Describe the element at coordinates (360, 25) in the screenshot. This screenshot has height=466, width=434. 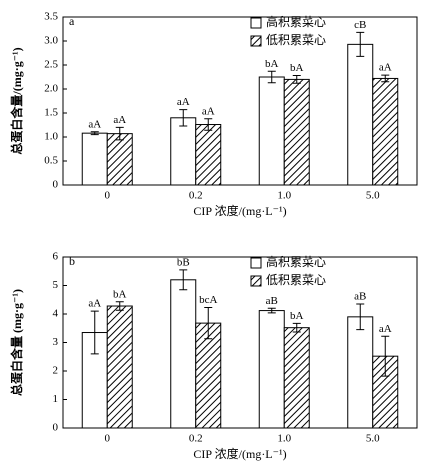
I see `significance-letter: cB` at that location.